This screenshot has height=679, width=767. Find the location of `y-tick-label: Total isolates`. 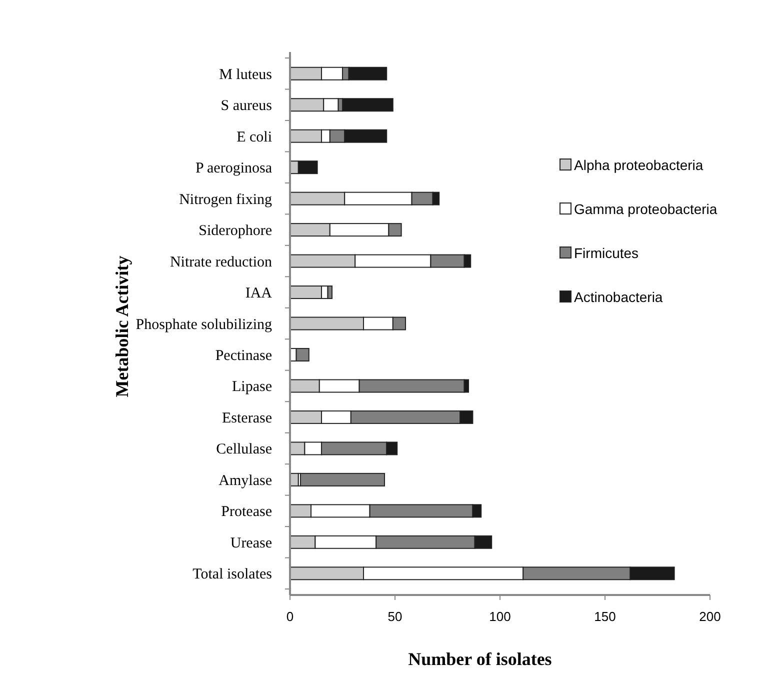

y-tick-label: Total isolates is located at coordinates (232, 574).